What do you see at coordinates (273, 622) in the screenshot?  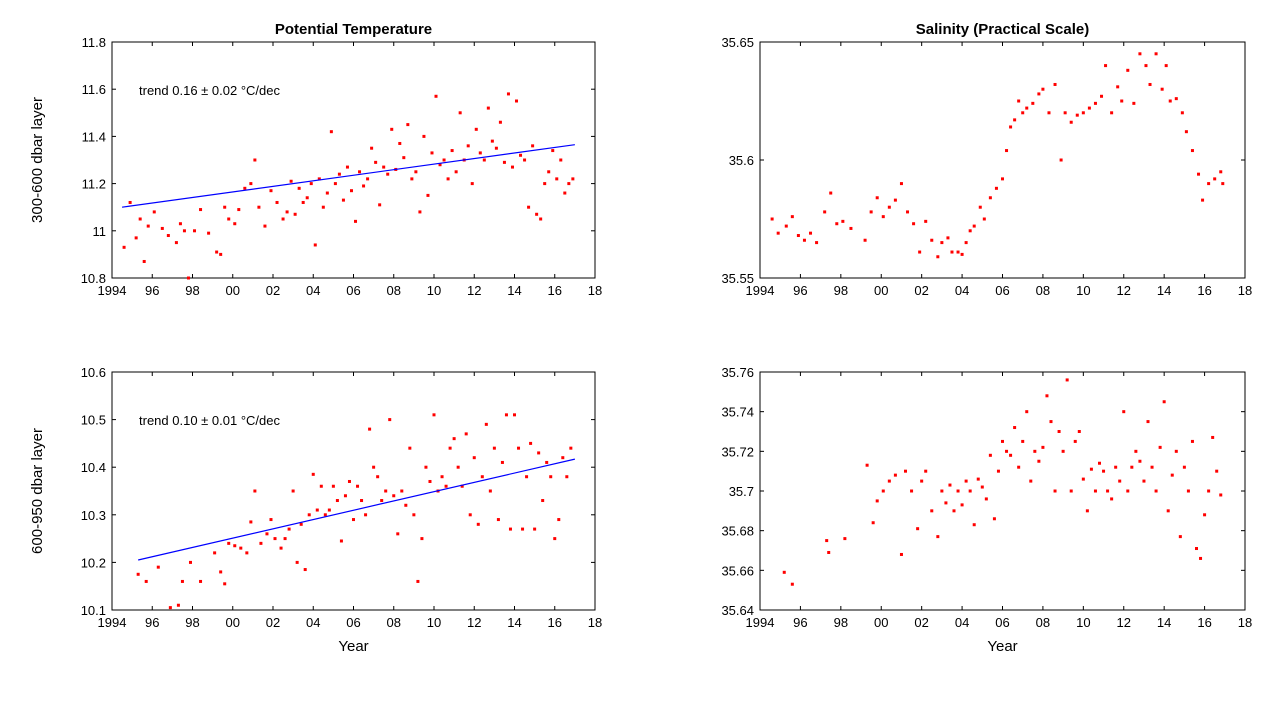 I see `x-tick-label: 02` at bounding box center [273, 622].